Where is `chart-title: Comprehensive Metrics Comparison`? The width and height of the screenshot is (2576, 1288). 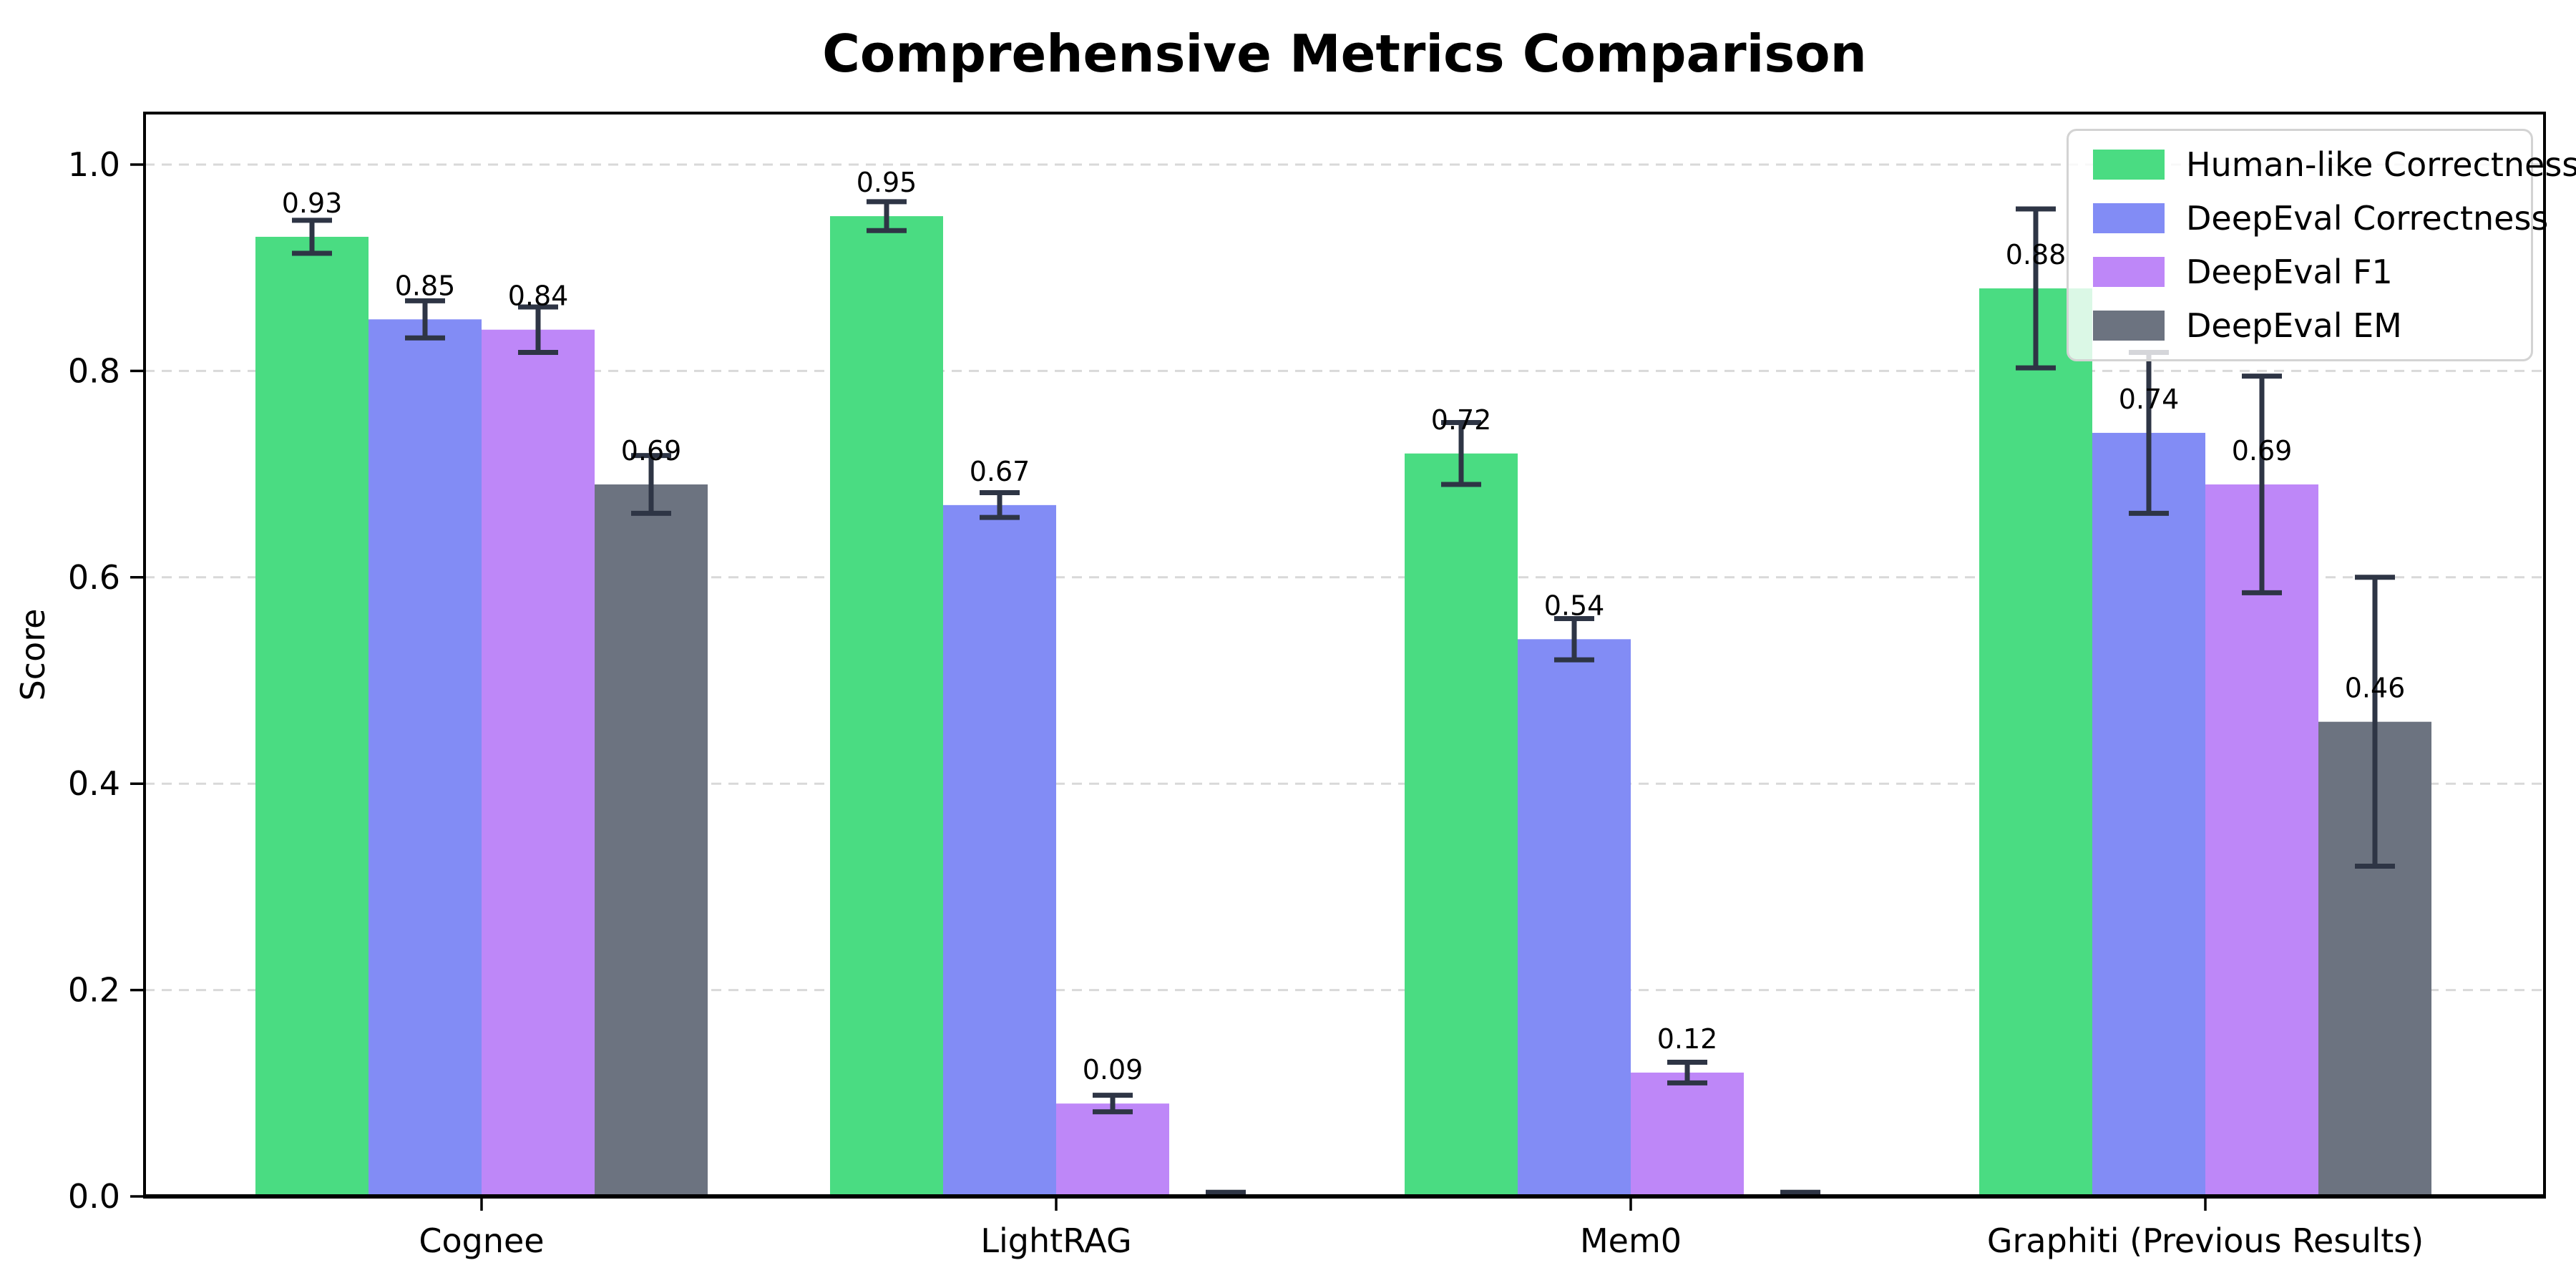 chart-title: Comprehensive Metrics Comparison is located at coordinates (1344, 54).